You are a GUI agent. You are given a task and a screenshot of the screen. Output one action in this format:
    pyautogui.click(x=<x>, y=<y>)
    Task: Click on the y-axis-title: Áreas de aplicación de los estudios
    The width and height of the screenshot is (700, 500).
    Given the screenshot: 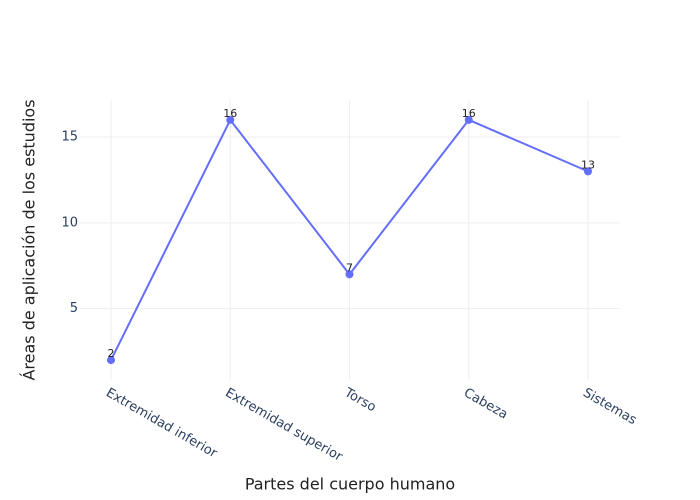 What is the action you would take?
    pyautogui.click(x=29, y=239)
    